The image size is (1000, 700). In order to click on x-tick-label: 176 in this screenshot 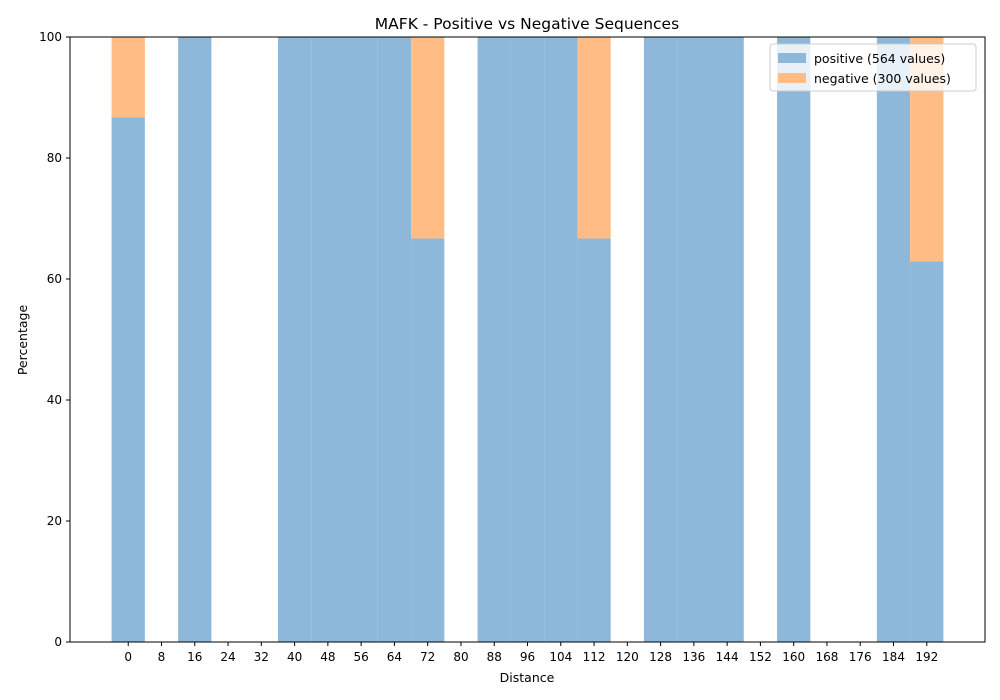, I will do `click(860, 657)`.